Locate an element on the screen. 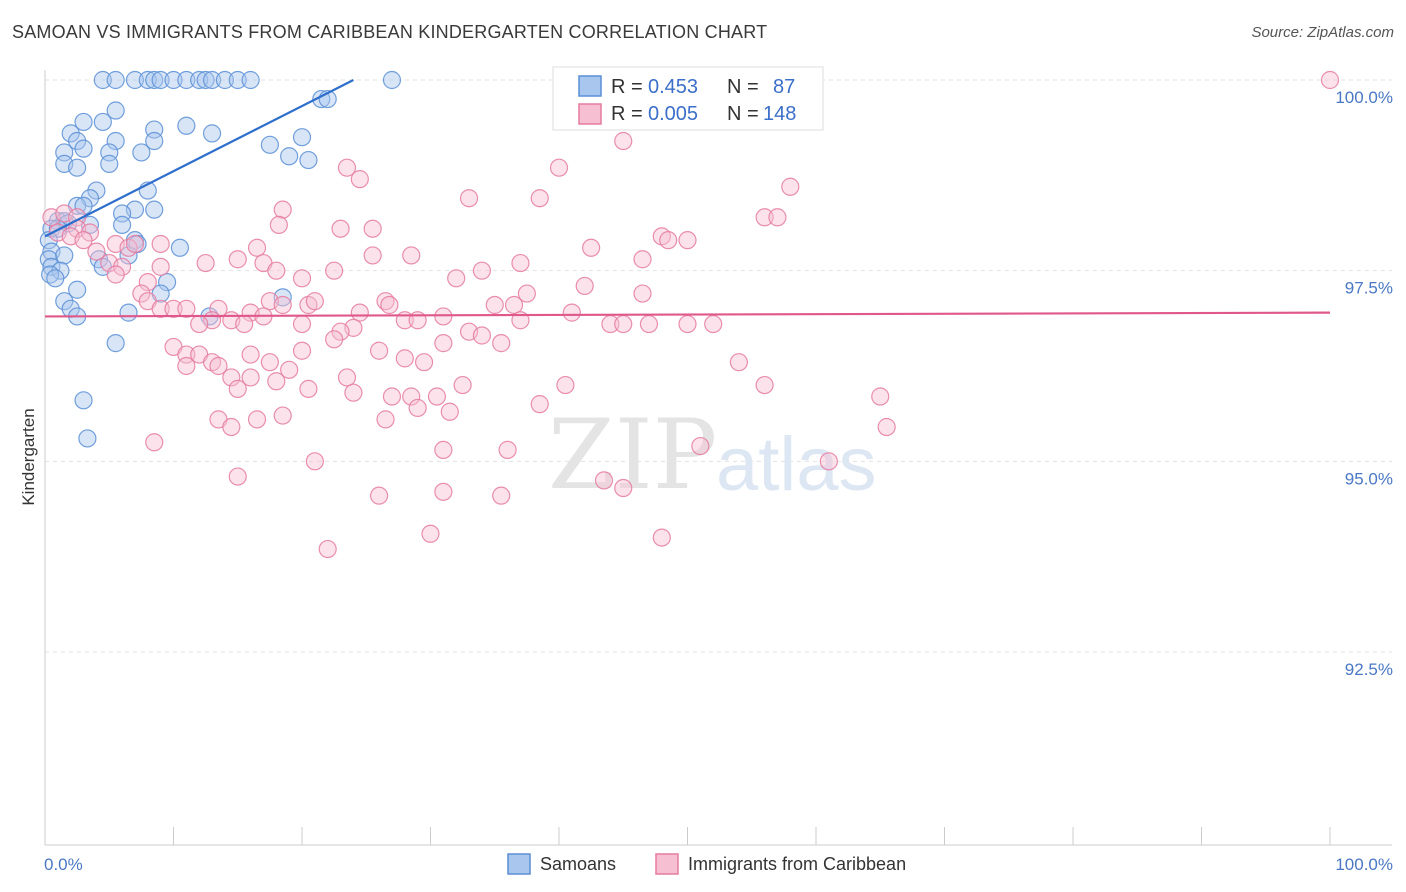 This screenshot has height=892, width=1406. watermark: ZIP atlas is located at coordinates (712, 455).